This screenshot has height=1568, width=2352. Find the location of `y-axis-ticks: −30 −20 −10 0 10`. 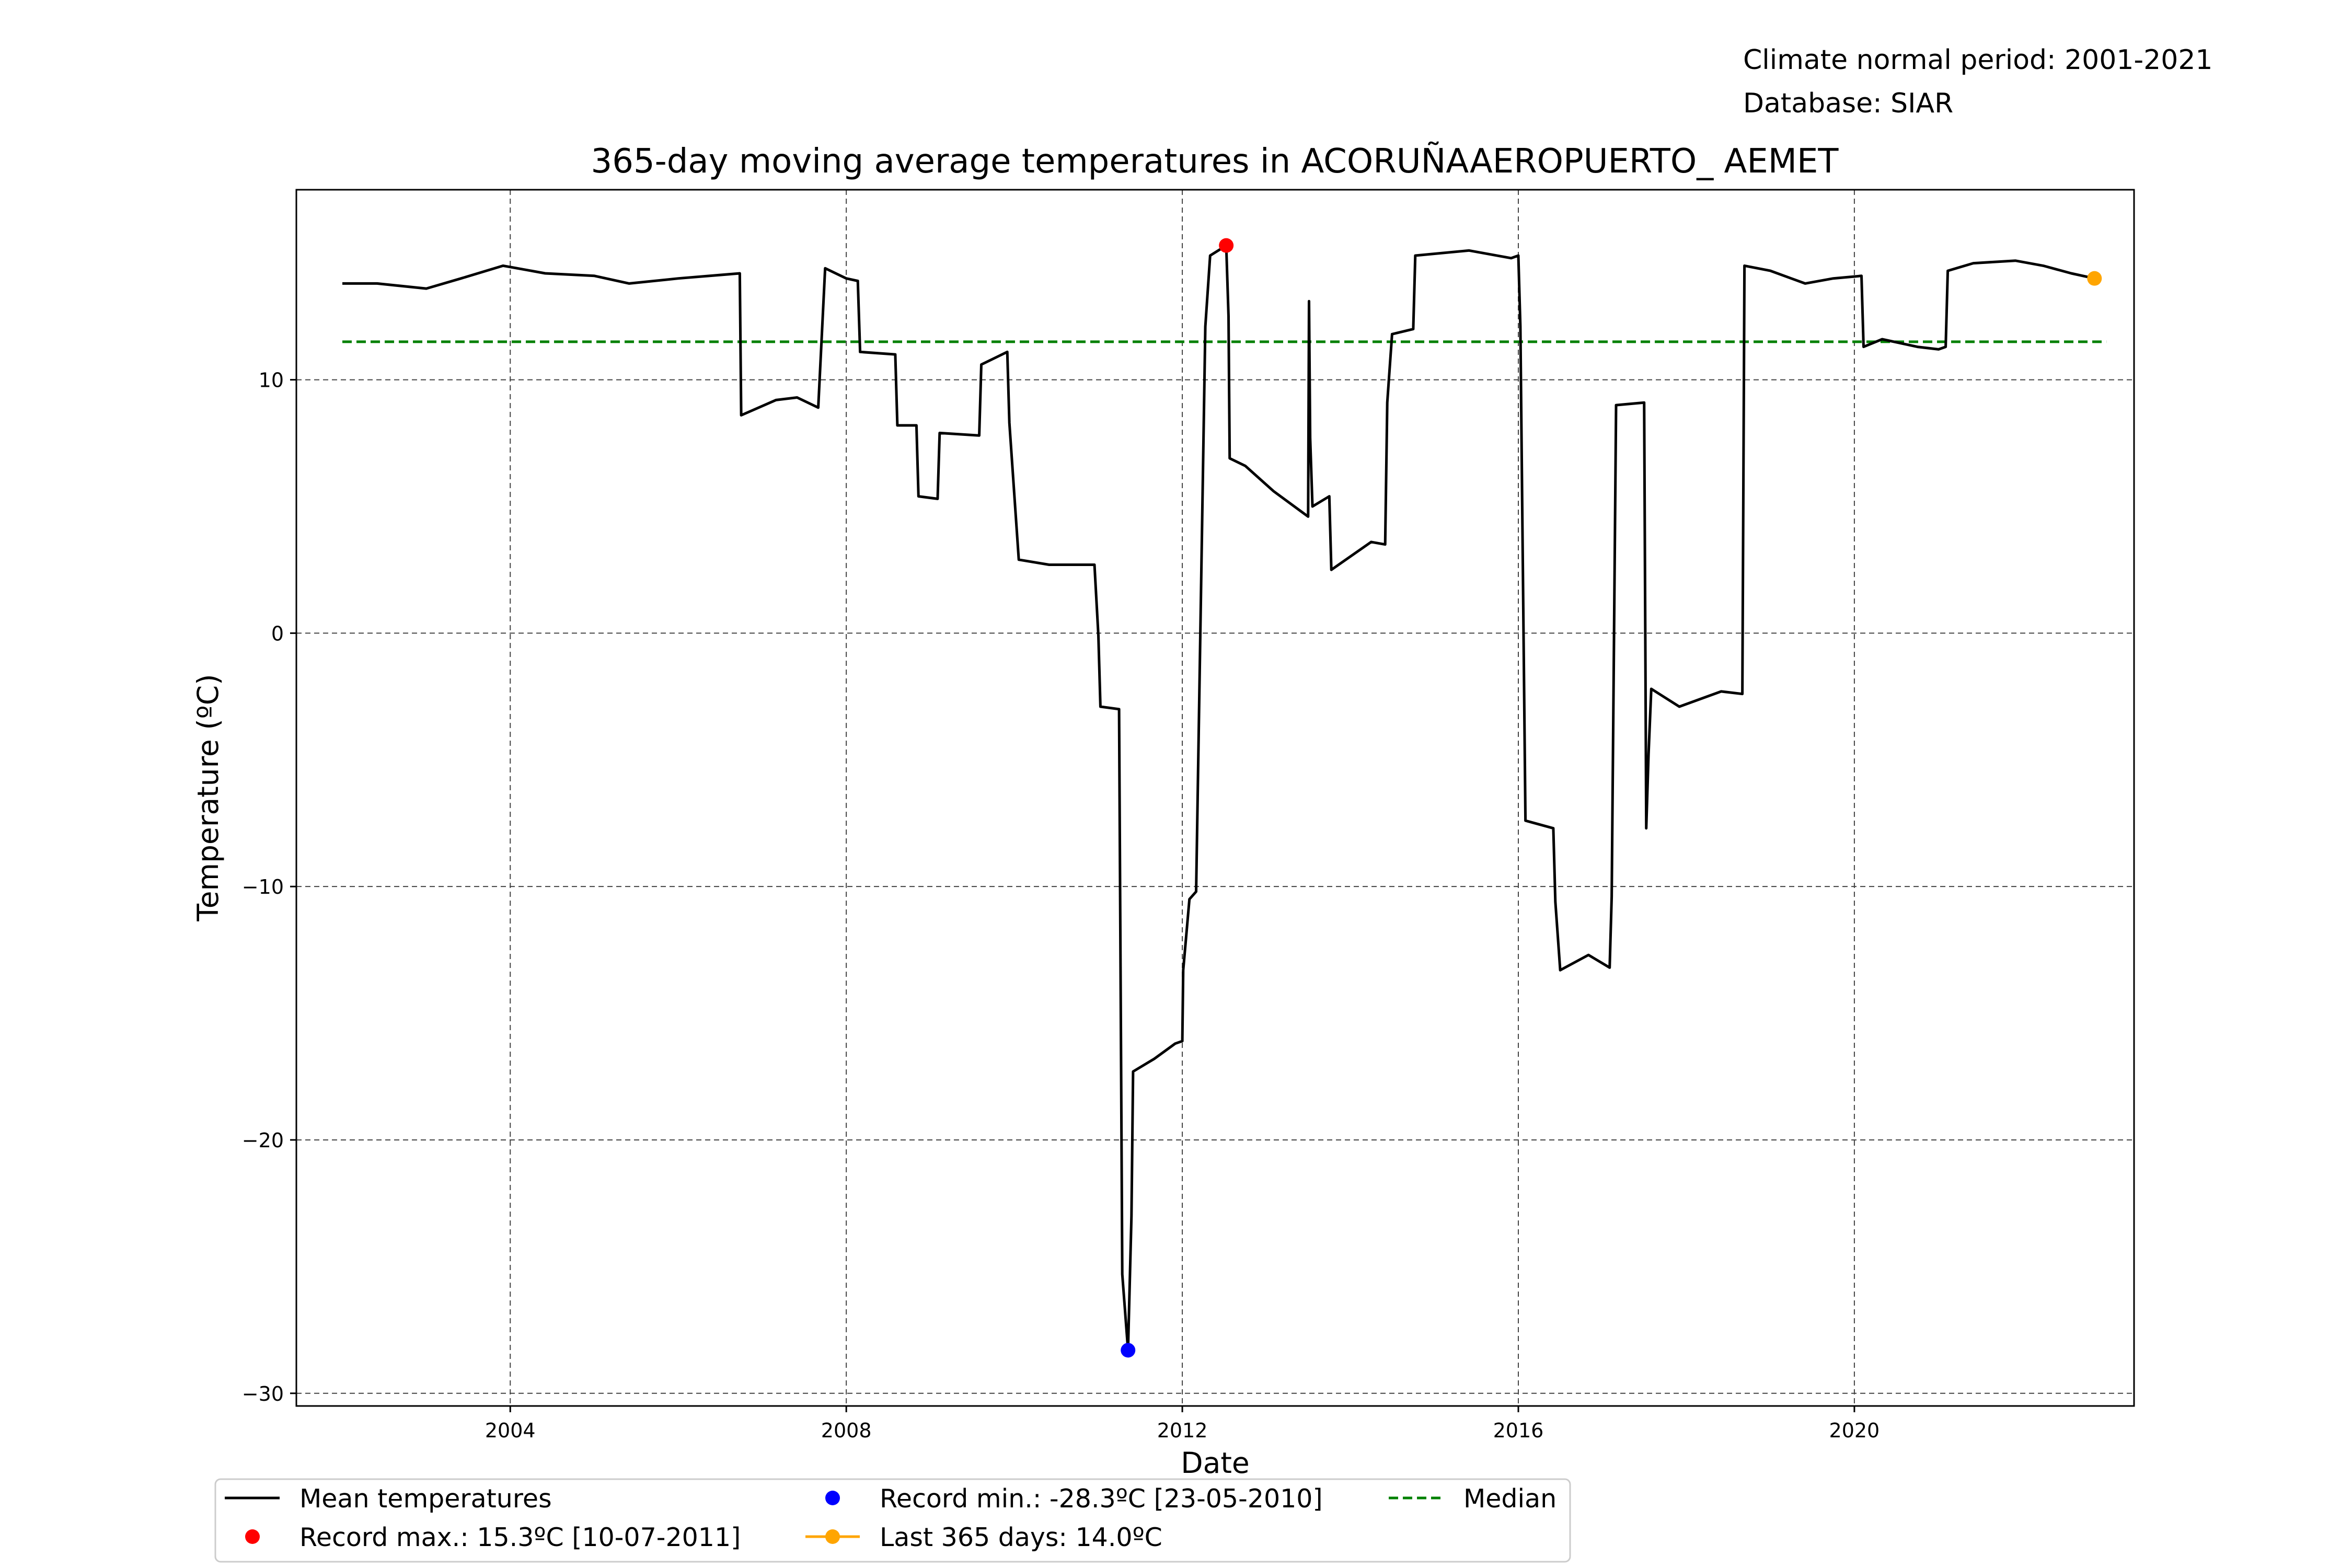

y-axis-ticks: −30 −20 −10 0 10 is located at coordinates (269, 887).